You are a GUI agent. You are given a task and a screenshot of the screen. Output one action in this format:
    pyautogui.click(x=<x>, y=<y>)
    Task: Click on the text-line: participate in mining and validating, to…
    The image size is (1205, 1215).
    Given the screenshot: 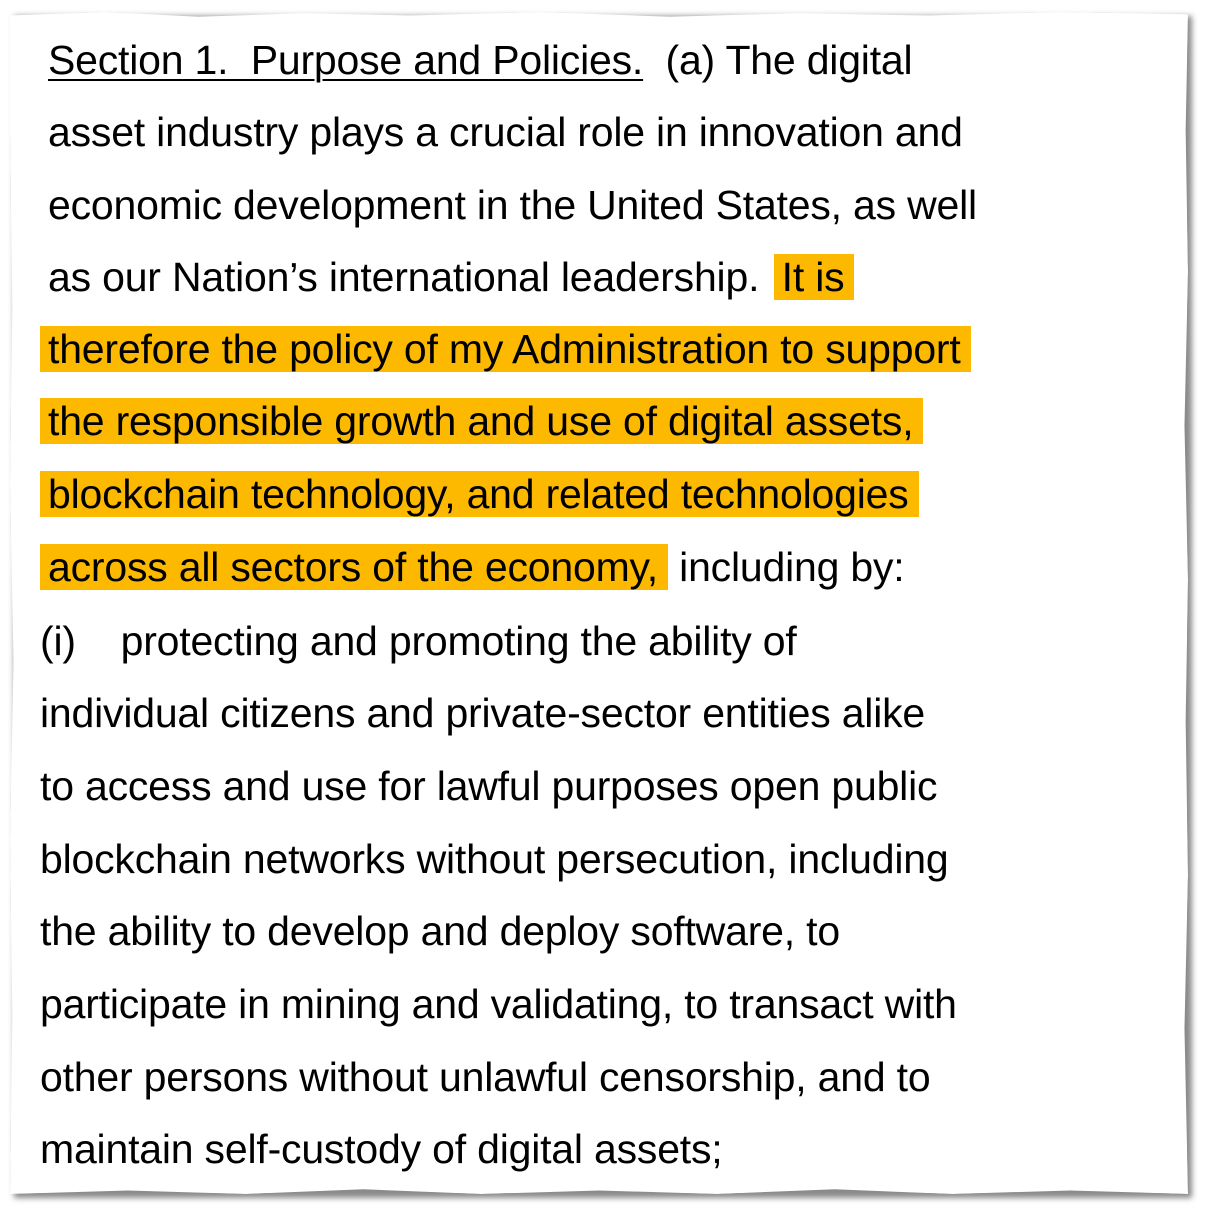 What is the action you would take?
    pyautogui.click(x=498, y=1004)
    